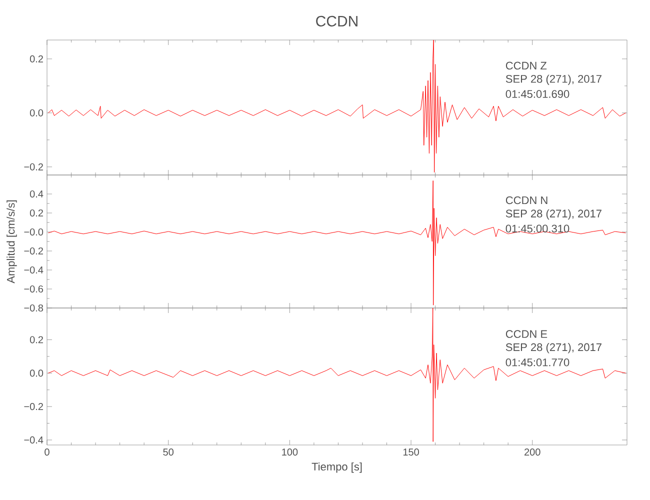  What do you see at coordinates (168, 452) in the screenshot?
I see `x-tick-label: 50` at bounding box center [168, 452].